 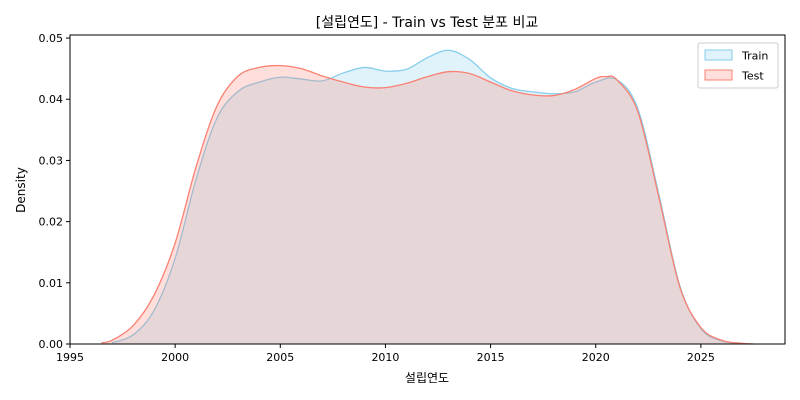 I want to click on legend-label-test: Test, so click(x=752, y=76).